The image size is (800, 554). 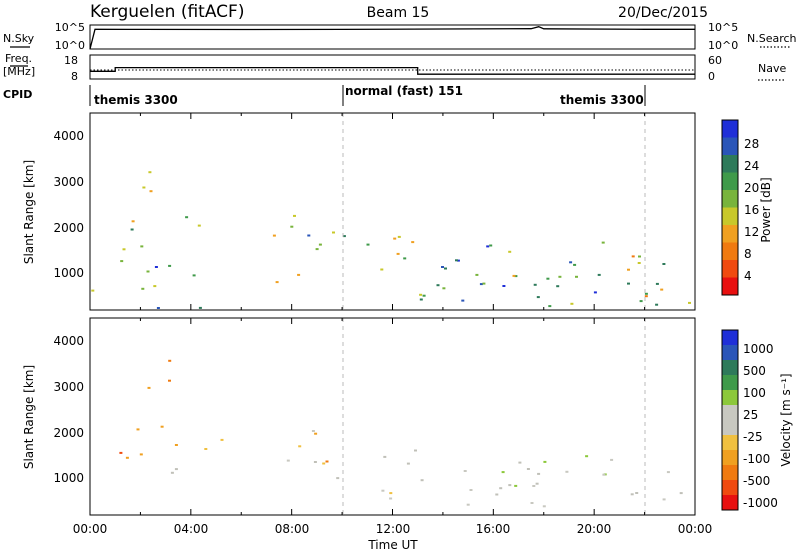 What do you see at coordinates (19, 38) in the screenshot?
I see `nsky-label: N.Sky` at bounding box center [19, 38].